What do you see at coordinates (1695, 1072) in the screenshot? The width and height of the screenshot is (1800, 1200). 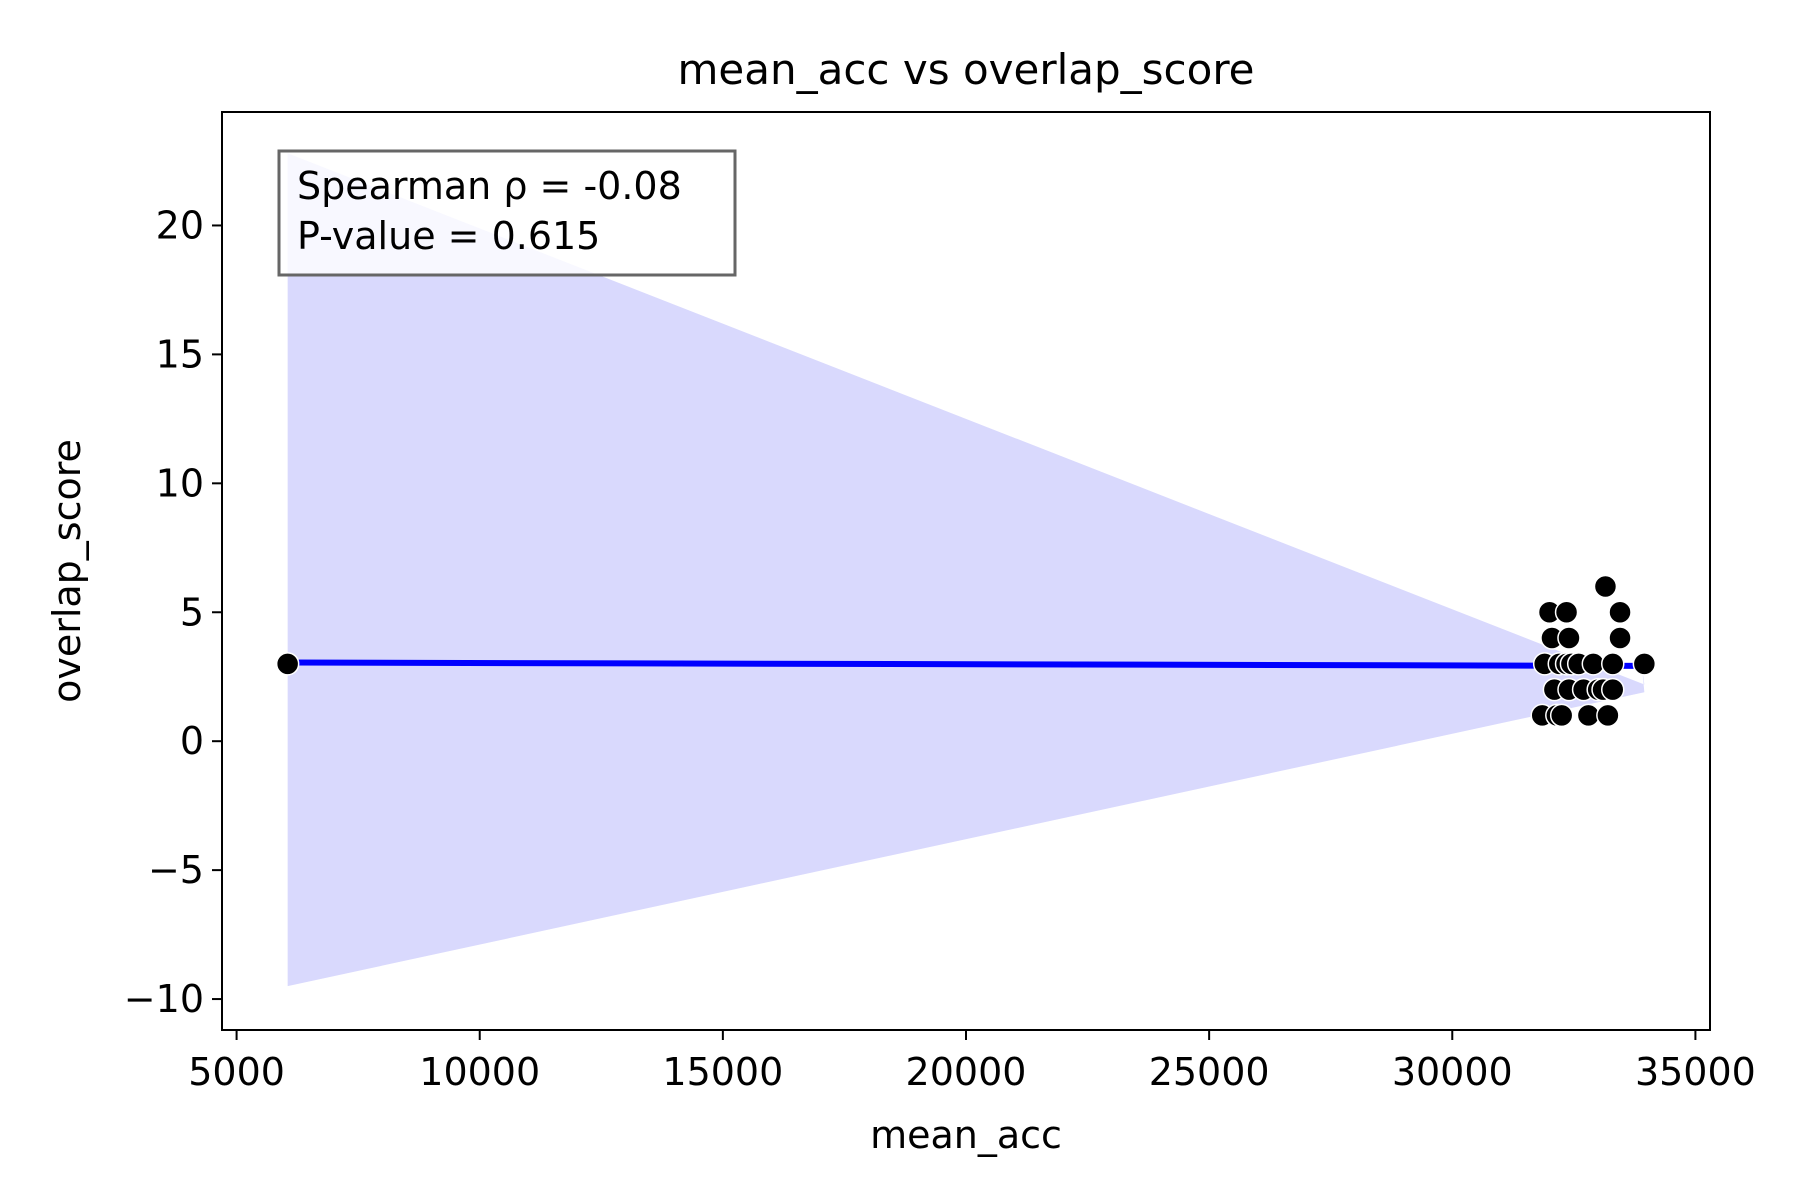 I see `x-tick-label-6: 35000` at bounding box center [1695, 1072].